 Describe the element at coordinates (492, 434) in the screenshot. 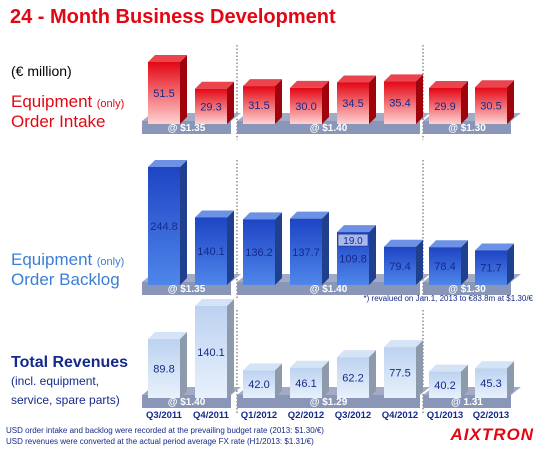

I see `aixtron-logo: AIXTRON` at that location.